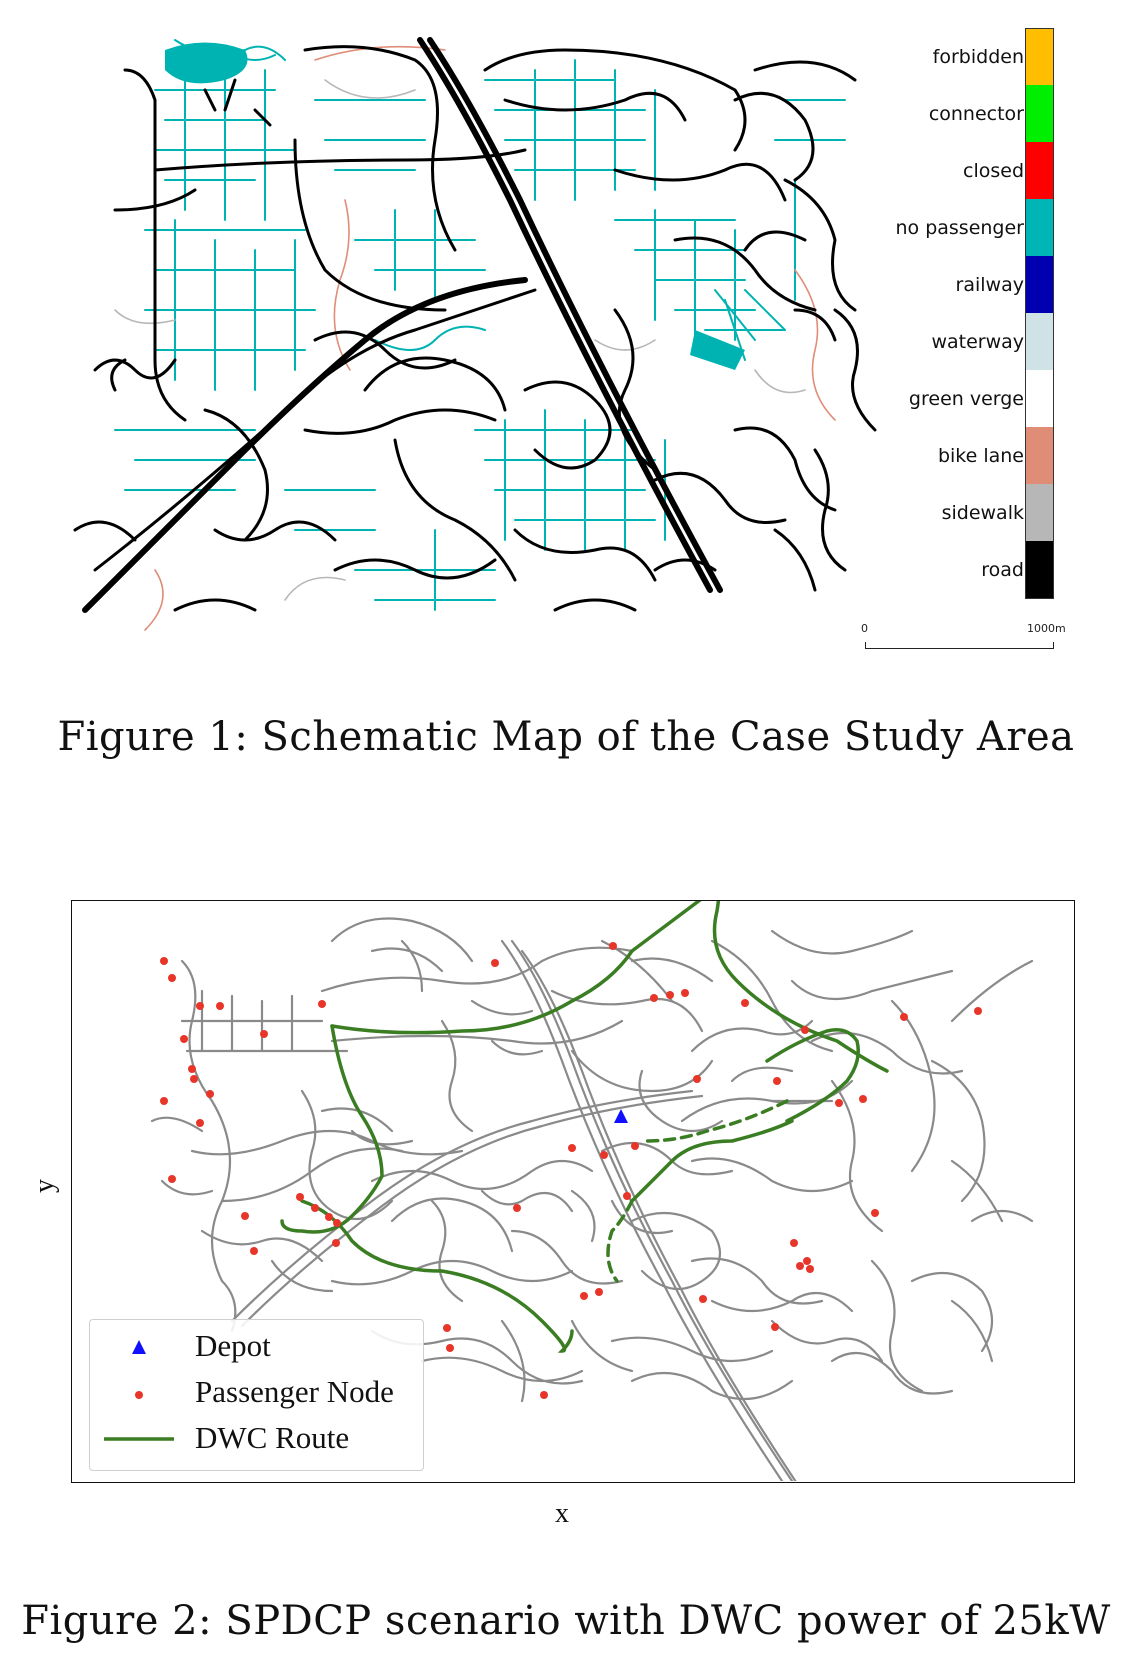 The height and width of the screenshot is (1660, 1132). I want to click on legend-label: bike lane, so click(980, 456).